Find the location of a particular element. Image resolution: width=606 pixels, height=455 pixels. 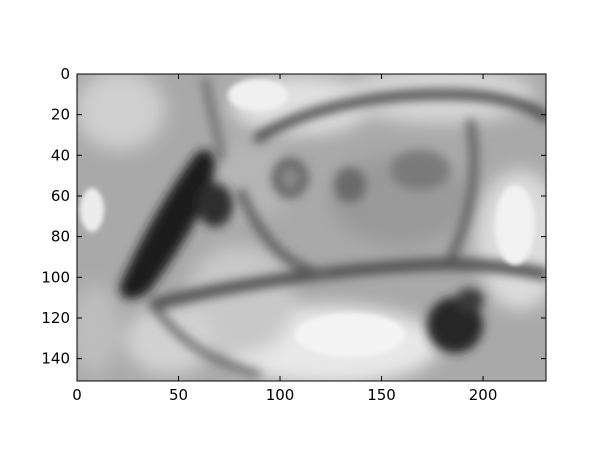

x-tick-label: 50 is located at coordinates (178, 395).